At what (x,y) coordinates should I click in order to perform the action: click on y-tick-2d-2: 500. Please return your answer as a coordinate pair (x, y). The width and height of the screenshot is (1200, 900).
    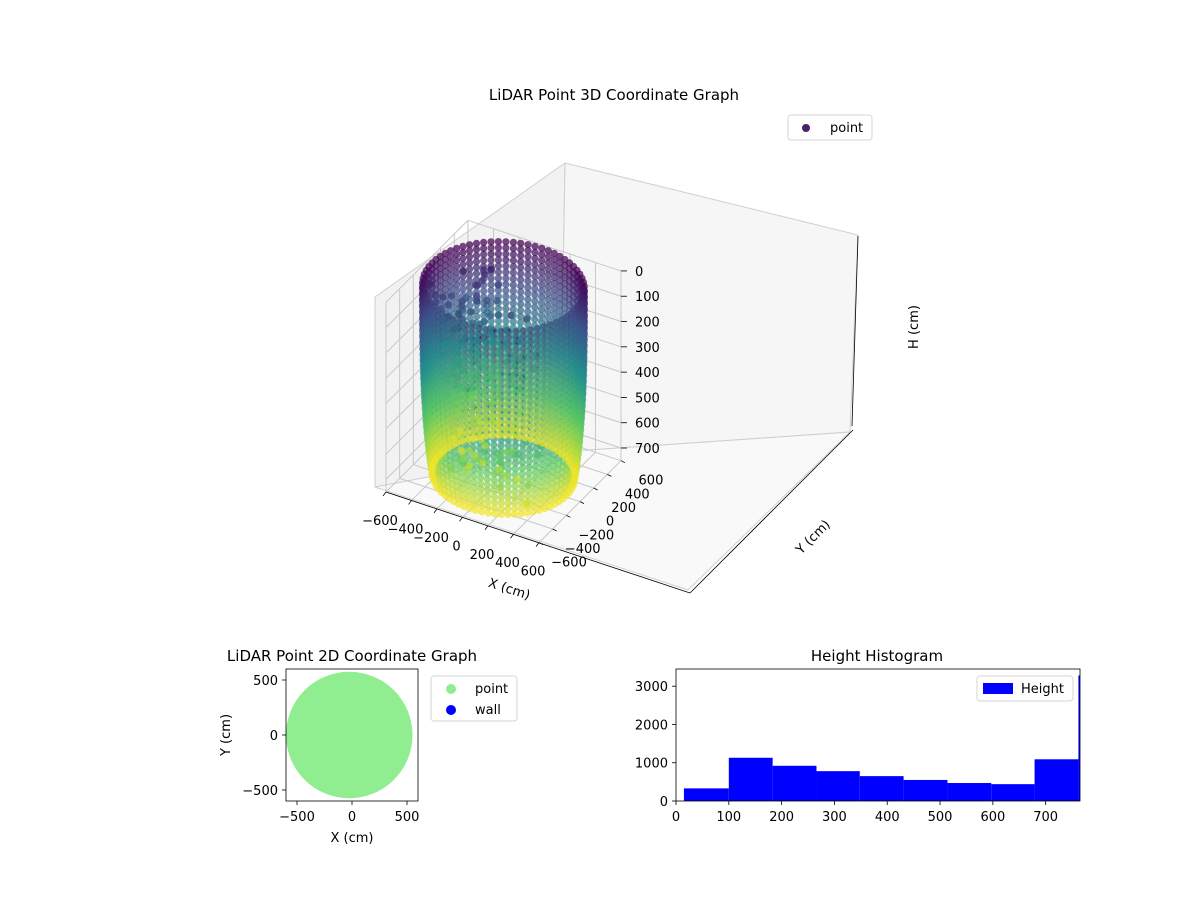
    Looking at the image, I should click on (265, 681).